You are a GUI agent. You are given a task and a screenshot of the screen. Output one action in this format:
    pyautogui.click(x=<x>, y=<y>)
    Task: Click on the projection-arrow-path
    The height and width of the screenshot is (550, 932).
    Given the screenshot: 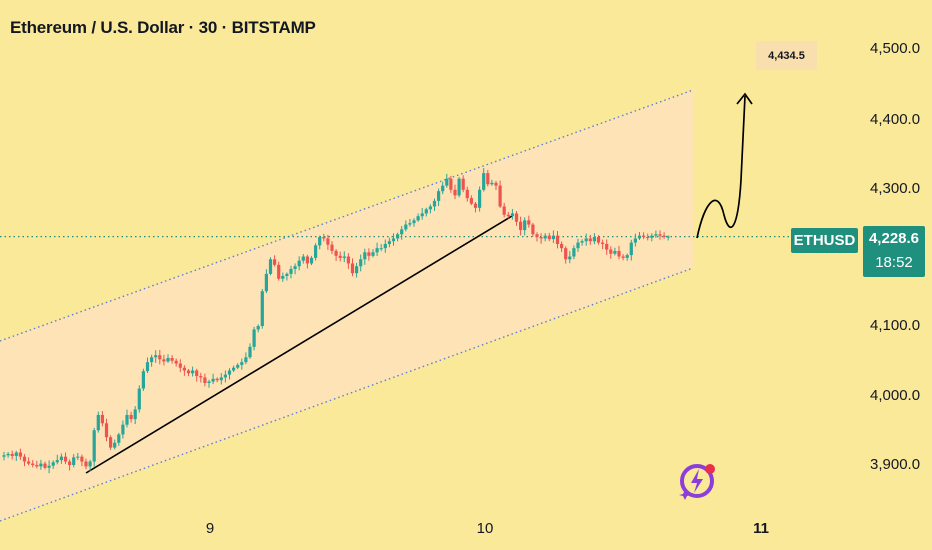 What is the action you would take?
    pyautogui.click(x=721, y=167)
    